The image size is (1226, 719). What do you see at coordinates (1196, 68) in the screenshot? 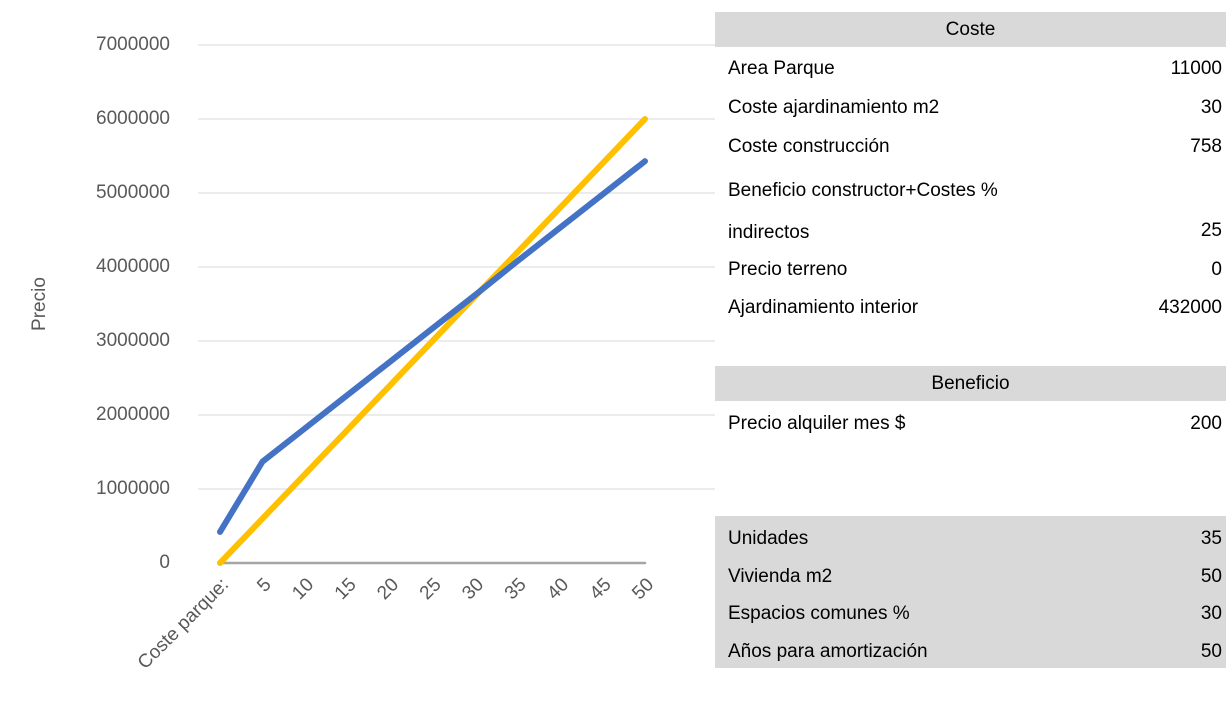
I see `row-value: 11000` at bounding box center [1196, 68].